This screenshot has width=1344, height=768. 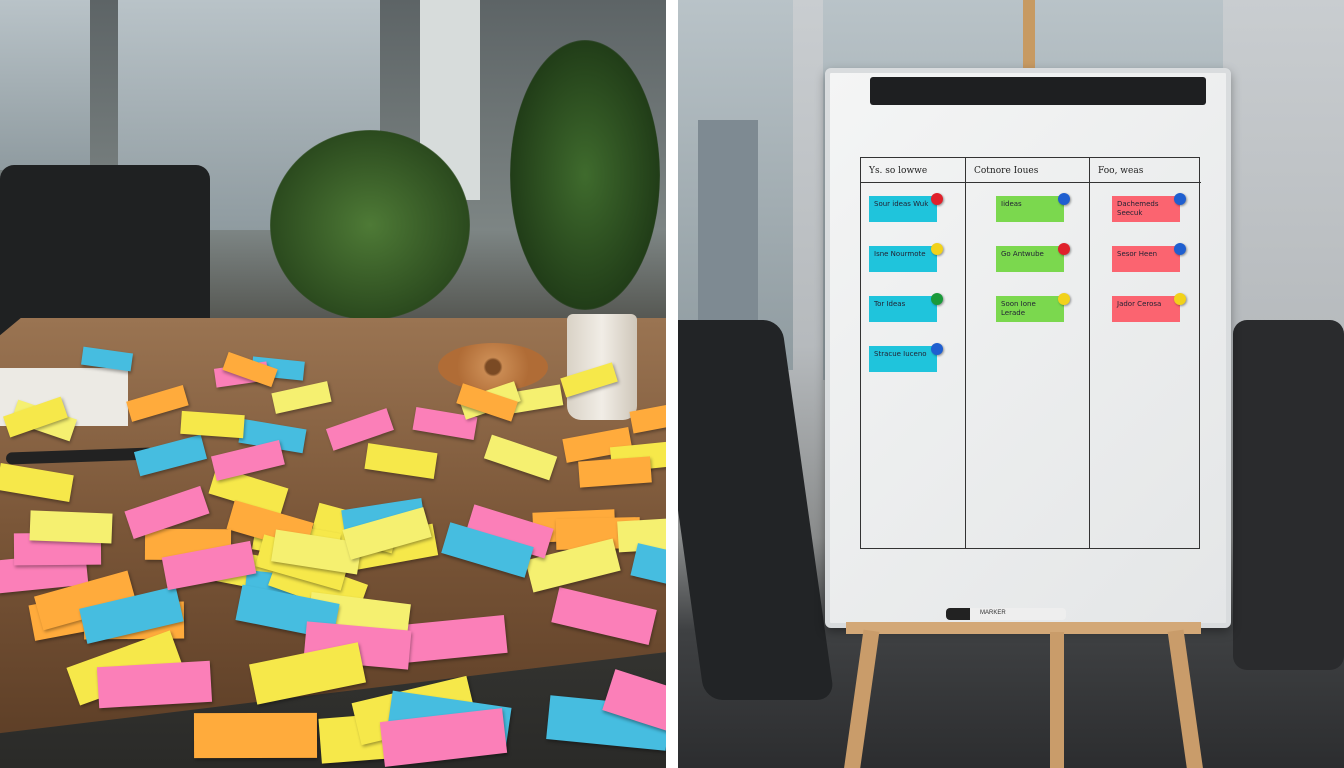 What do you see at coordinates (493, 367) in the screenshot?
I see `bagel` at bounding box center [493, 367].